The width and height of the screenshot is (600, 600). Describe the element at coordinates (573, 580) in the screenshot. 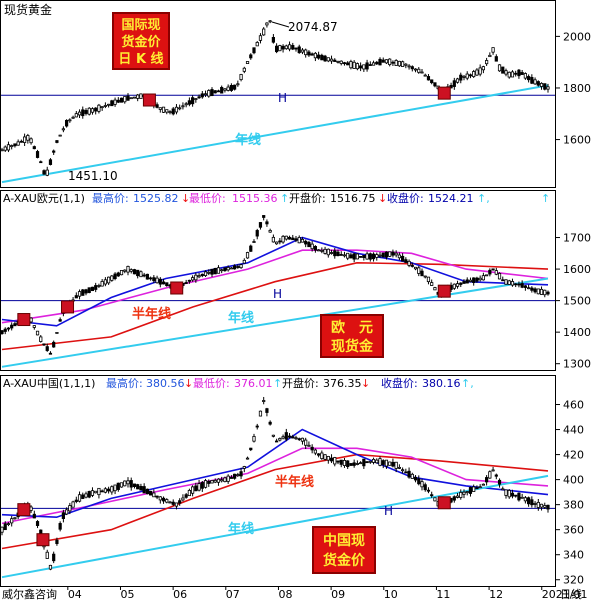

I see `y-tick-label-3-0: 320` at that location.